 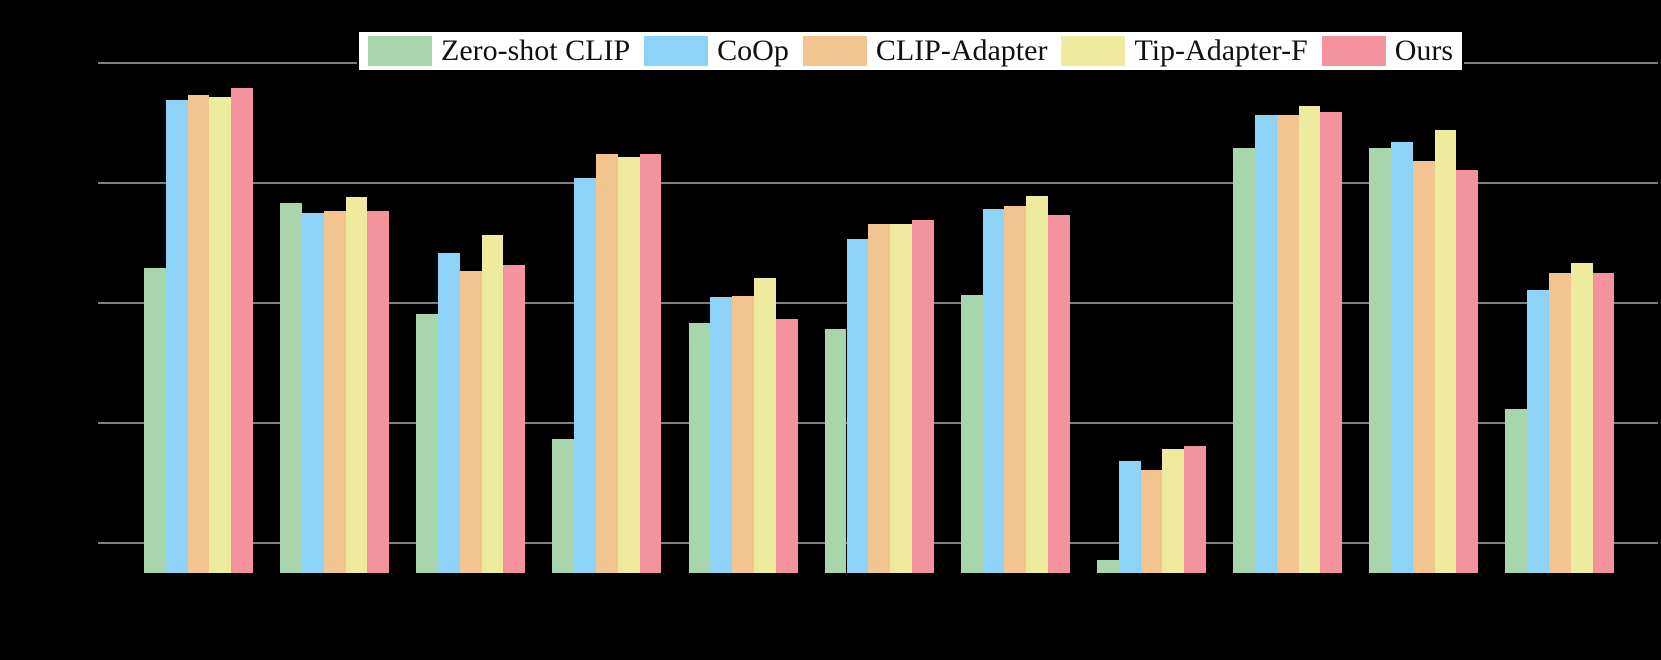 What do you see at coordinates (753, 50) in the screenshot?
I see `legend-label: CoOp` at bounding box center [753, 50].